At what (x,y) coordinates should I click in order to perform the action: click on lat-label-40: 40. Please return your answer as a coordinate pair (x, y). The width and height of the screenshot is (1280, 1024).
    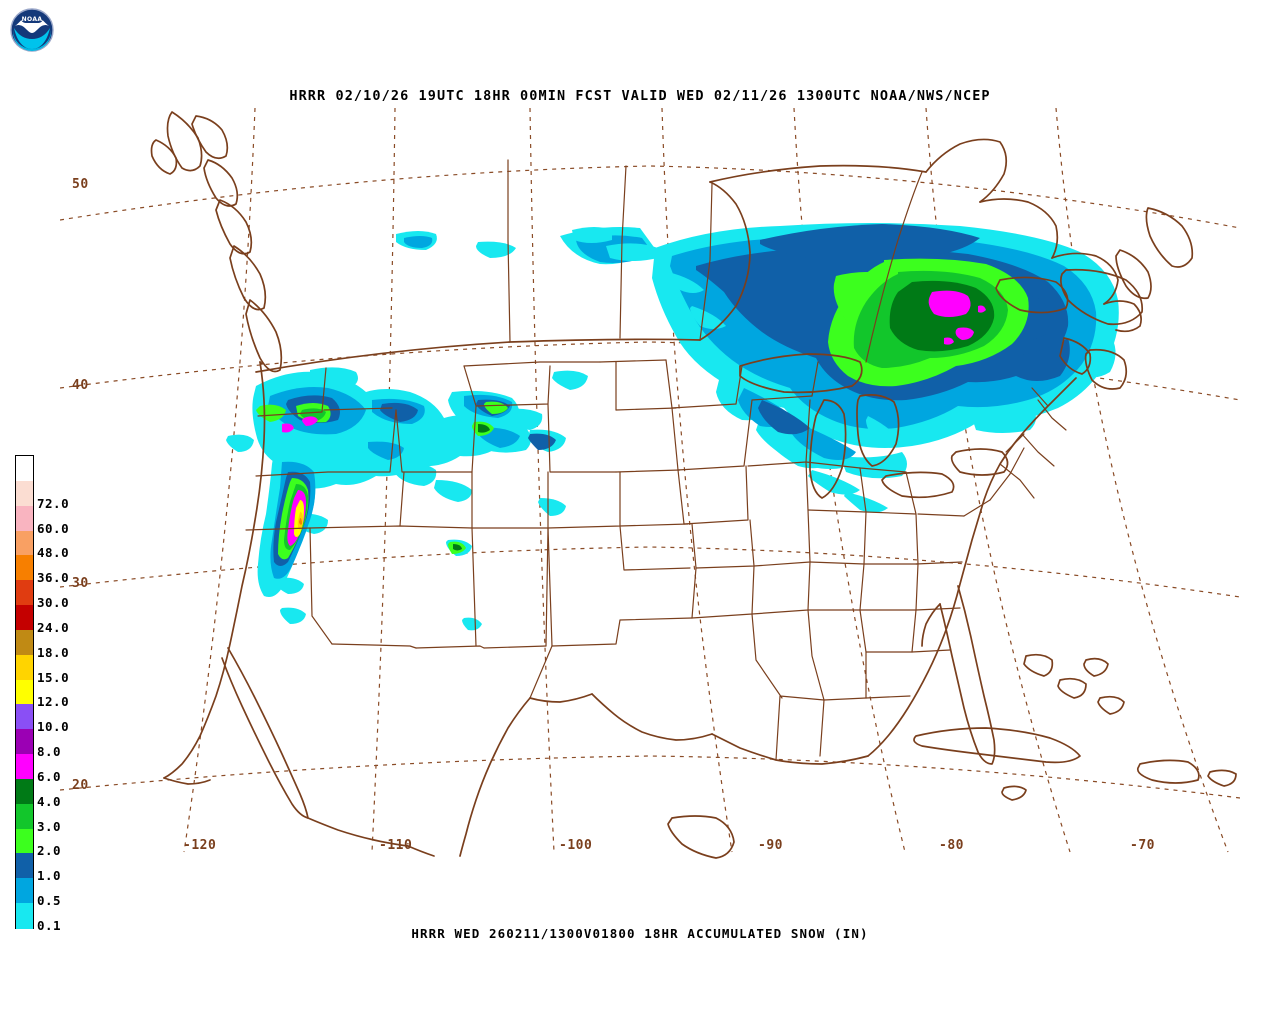
    Looking at the image, I should click on (80, 385).